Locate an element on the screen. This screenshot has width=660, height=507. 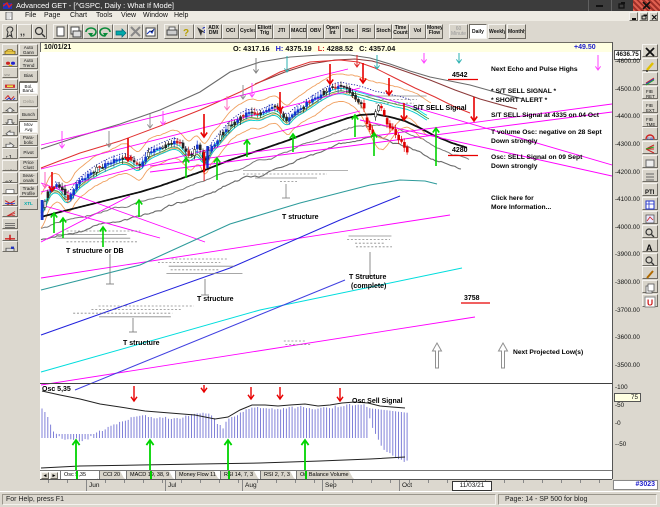
svg-text: T structure or DB is located at coordinates (95, 251).